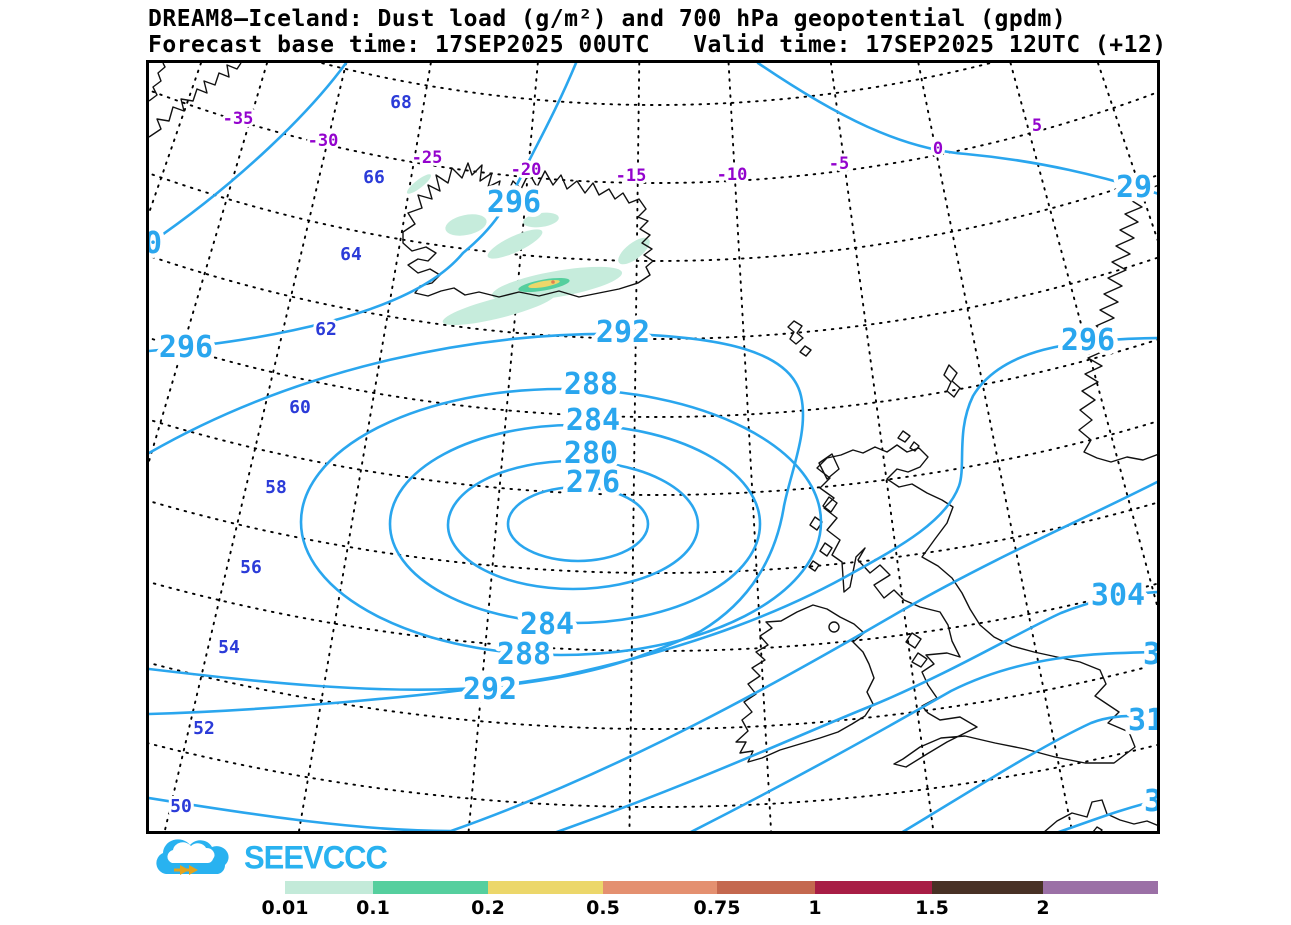 This screenshot has height=925, width=1291. What do you see at coordinates (1150, 801) in the screenshot?
I see `contour-label: 3` at bounding box center [1150, 801].